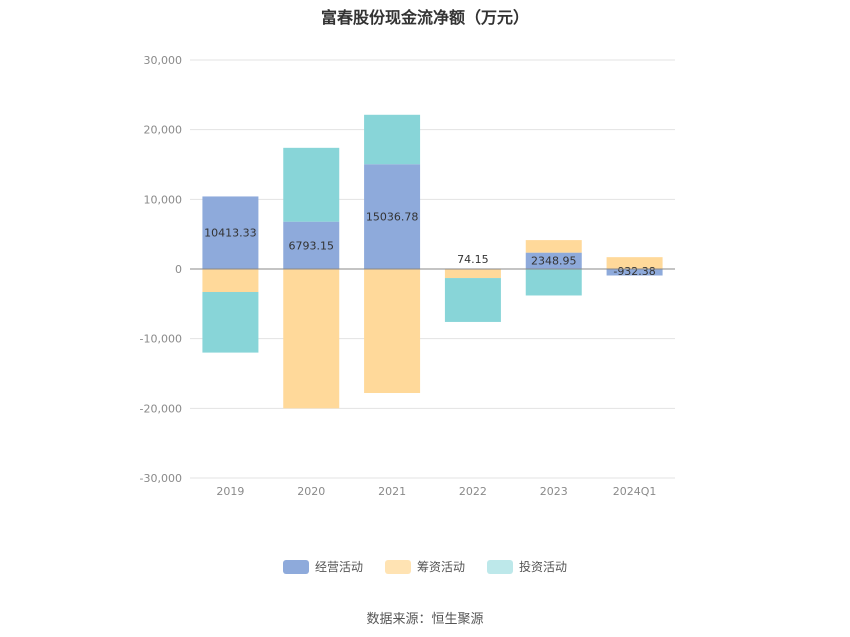  I want to click on chart-title: 富春股份现金流净额（万元）, so click(424, 17).